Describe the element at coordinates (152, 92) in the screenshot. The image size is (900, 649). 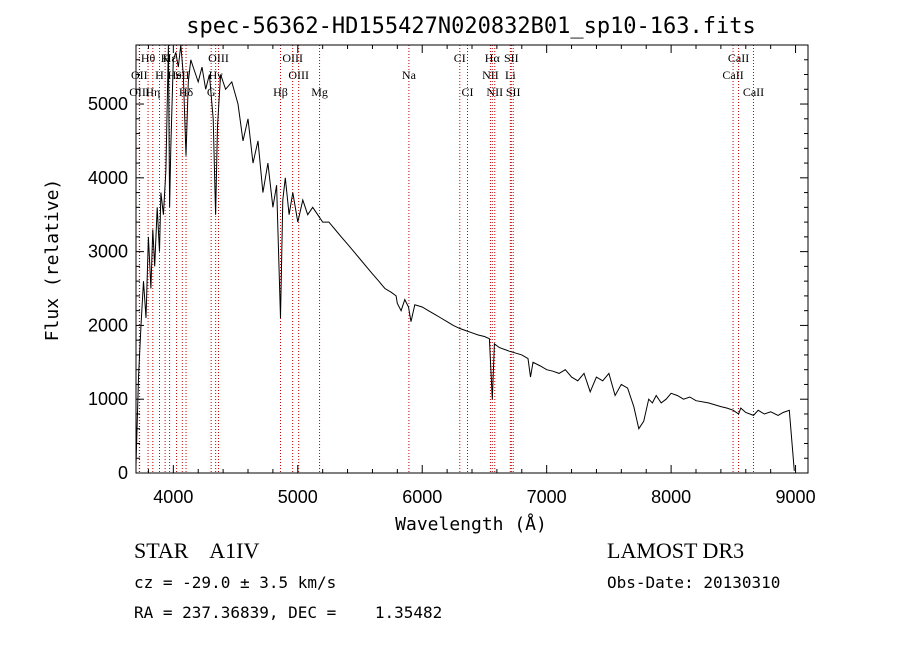
I see `spectral-line-label: Hη` at that location.